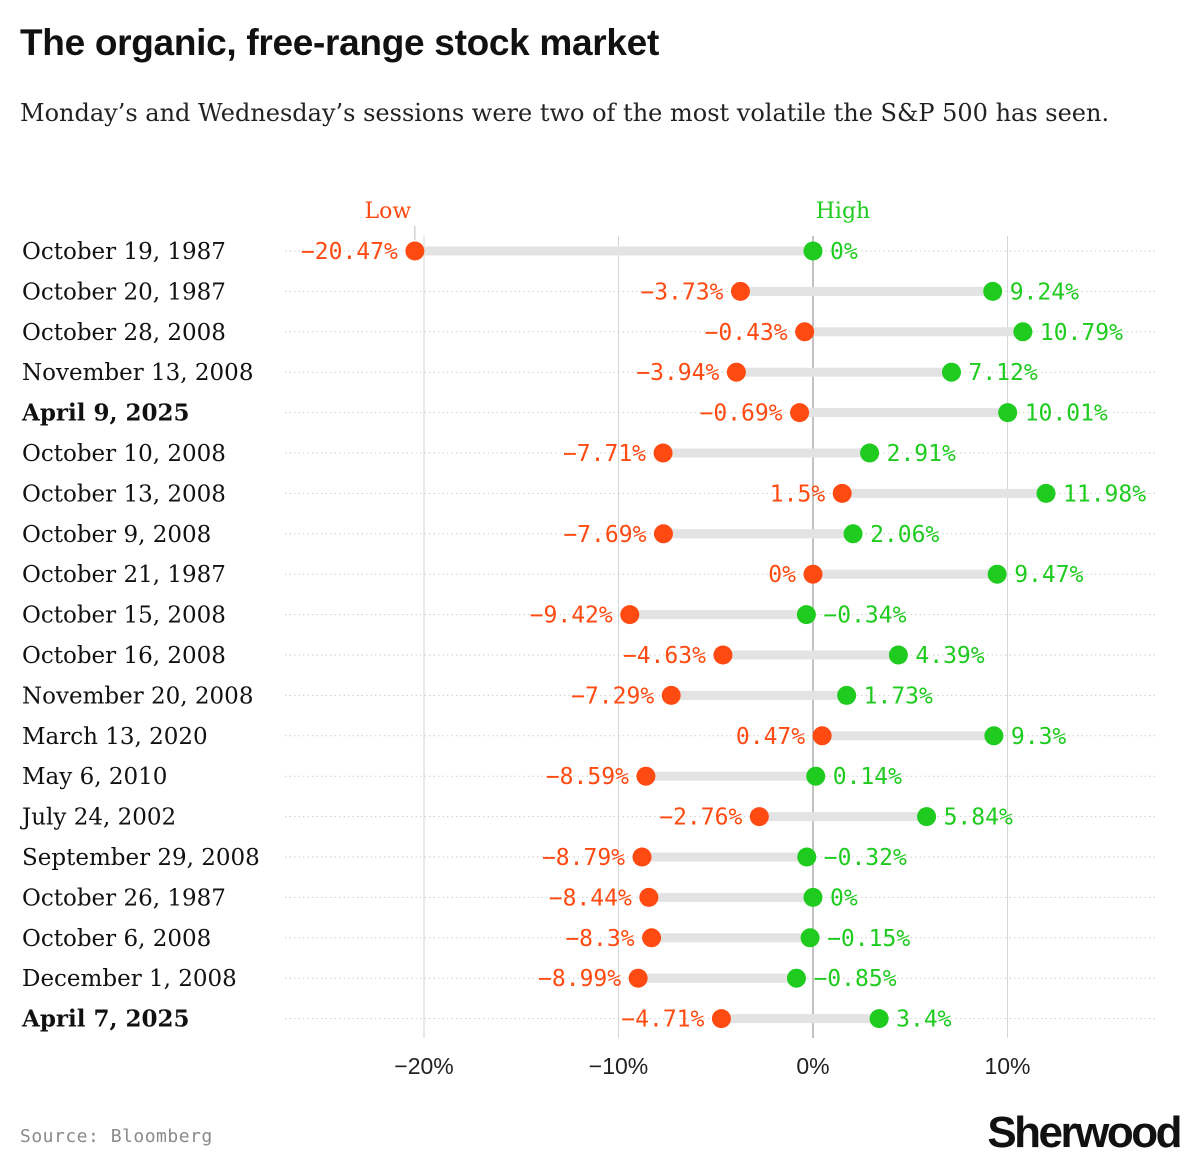 This screenshot has height=1173, width=1200. Describe the element at coordinates (1084, 1132) in the screenshot. I see `sherwood-logo: Sherwood` at that location.